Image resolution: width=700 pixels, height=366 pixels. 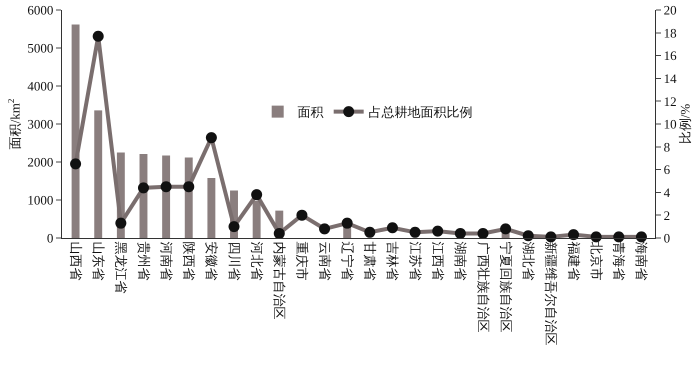 I want to click on x-tick-label: 河南省, so click(x=166, y=261).